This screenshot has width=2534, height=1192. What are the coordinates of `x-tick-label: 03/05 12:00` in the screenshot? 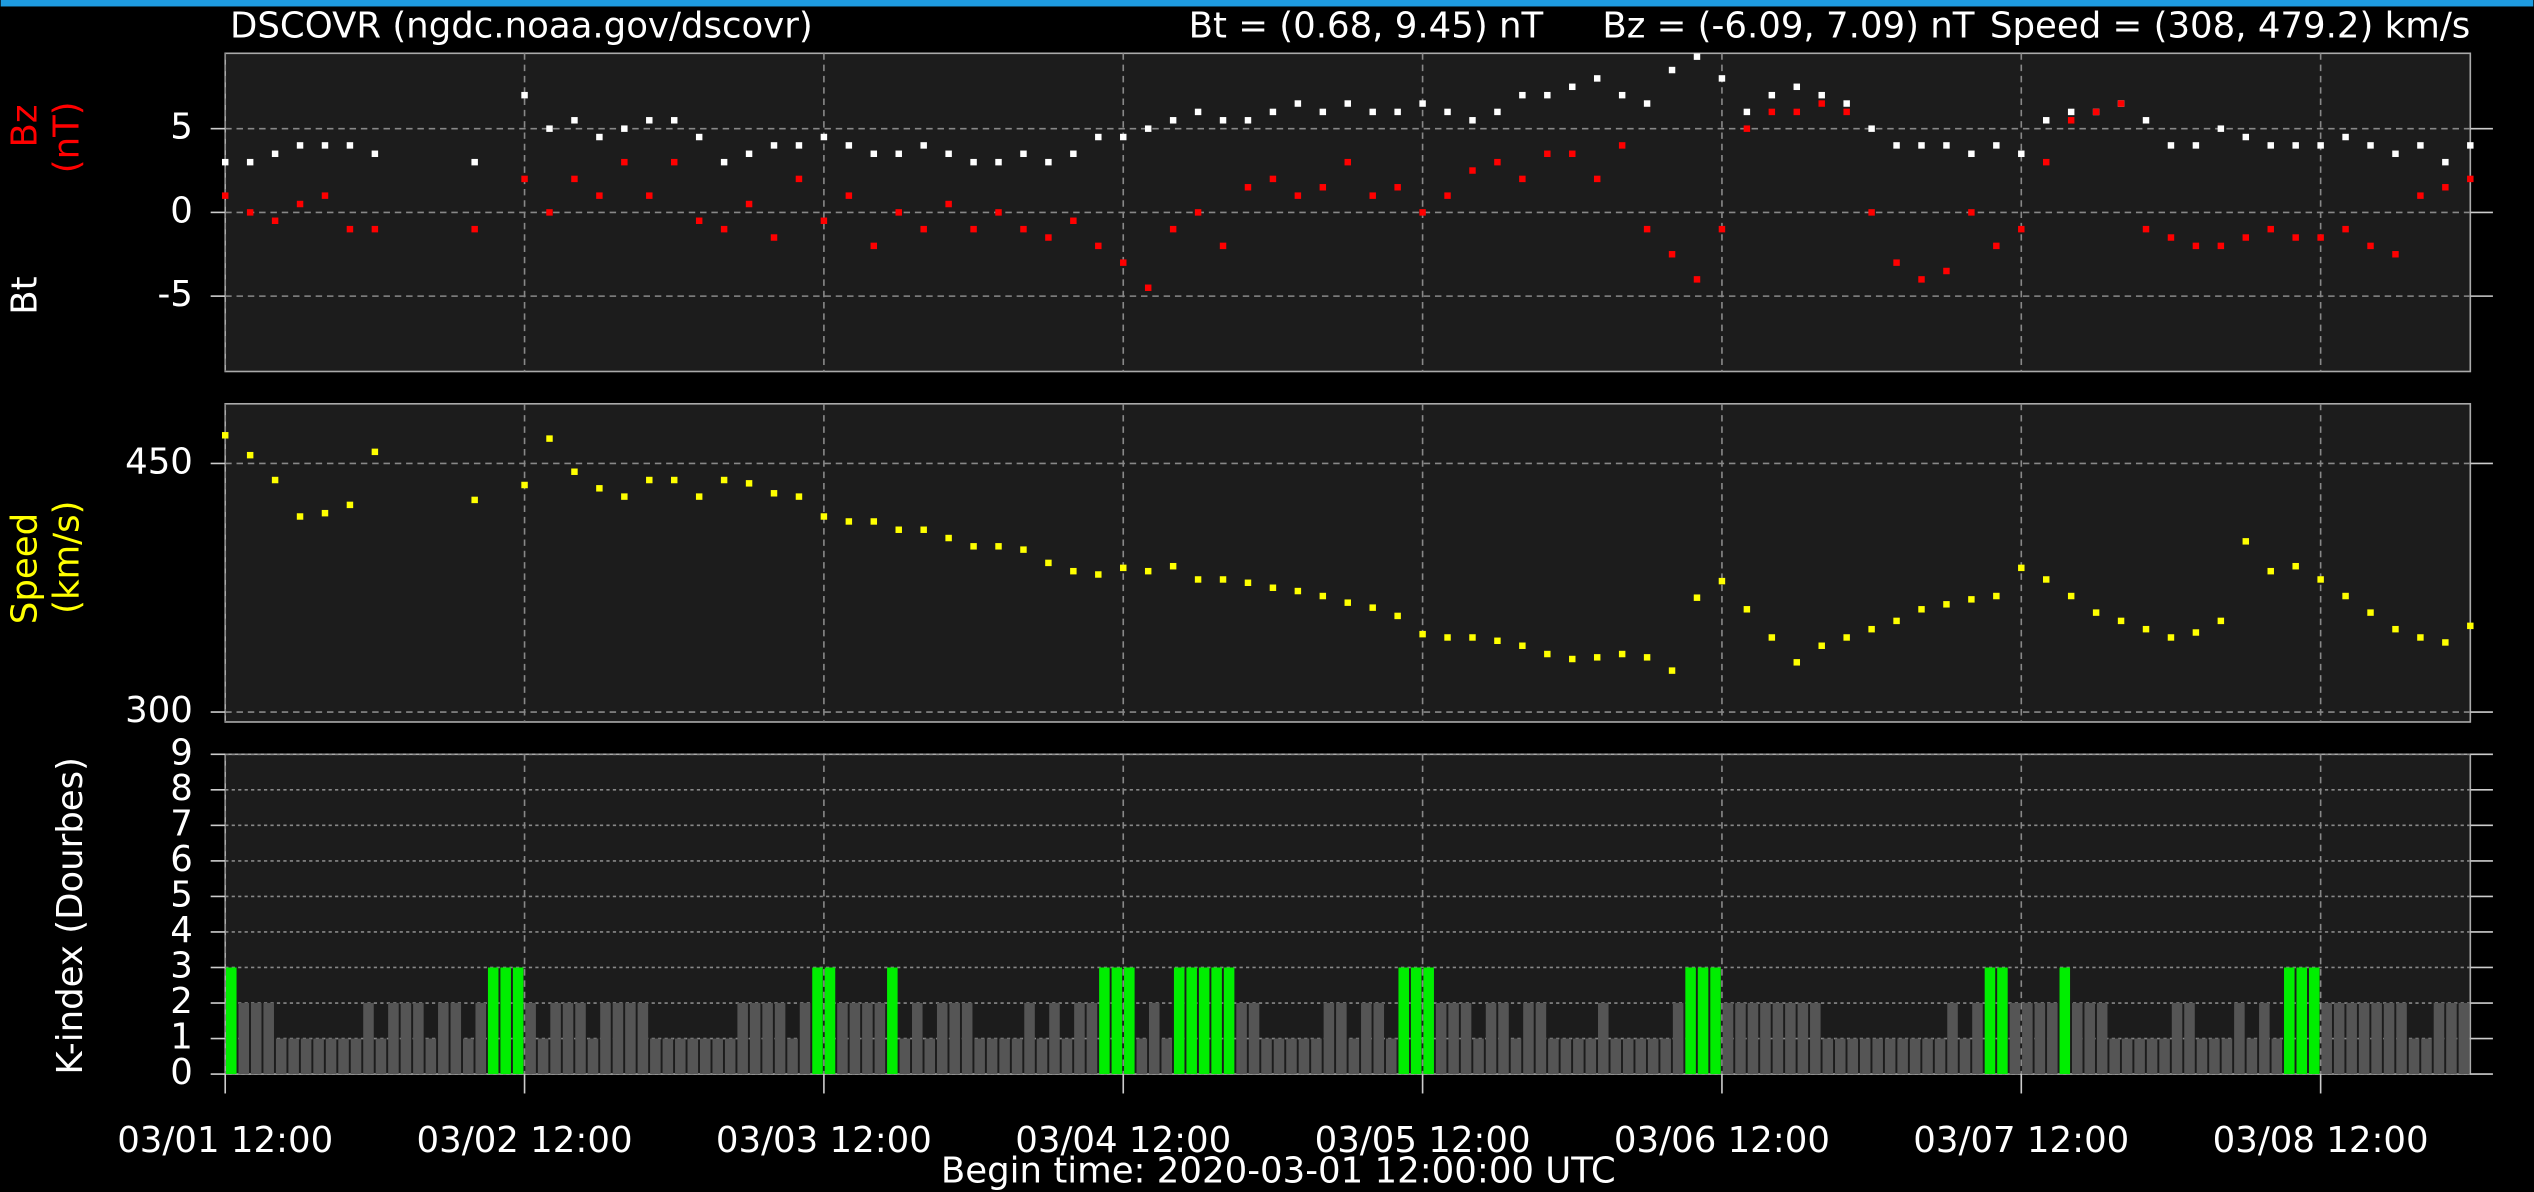 It's located at (1423, 1140).